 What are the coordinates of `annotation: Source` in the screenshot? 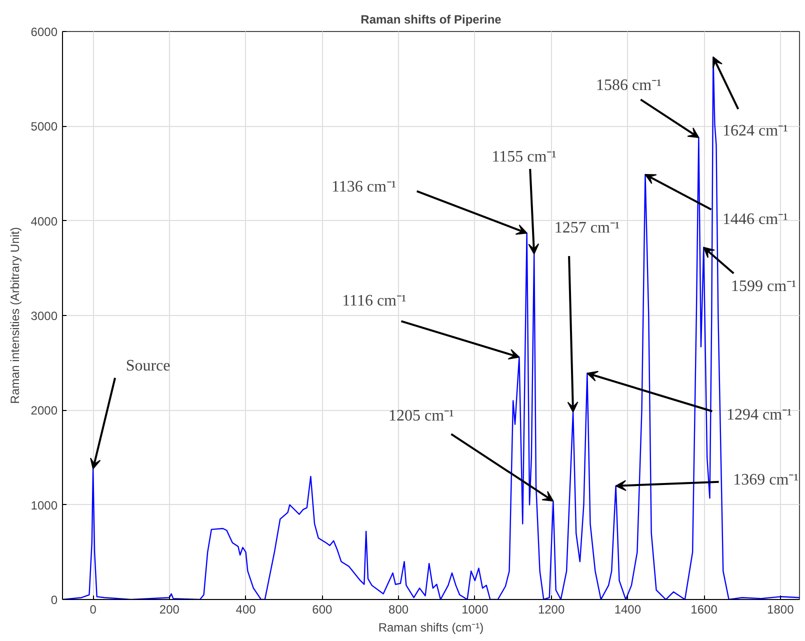 It's located at (148, 365).